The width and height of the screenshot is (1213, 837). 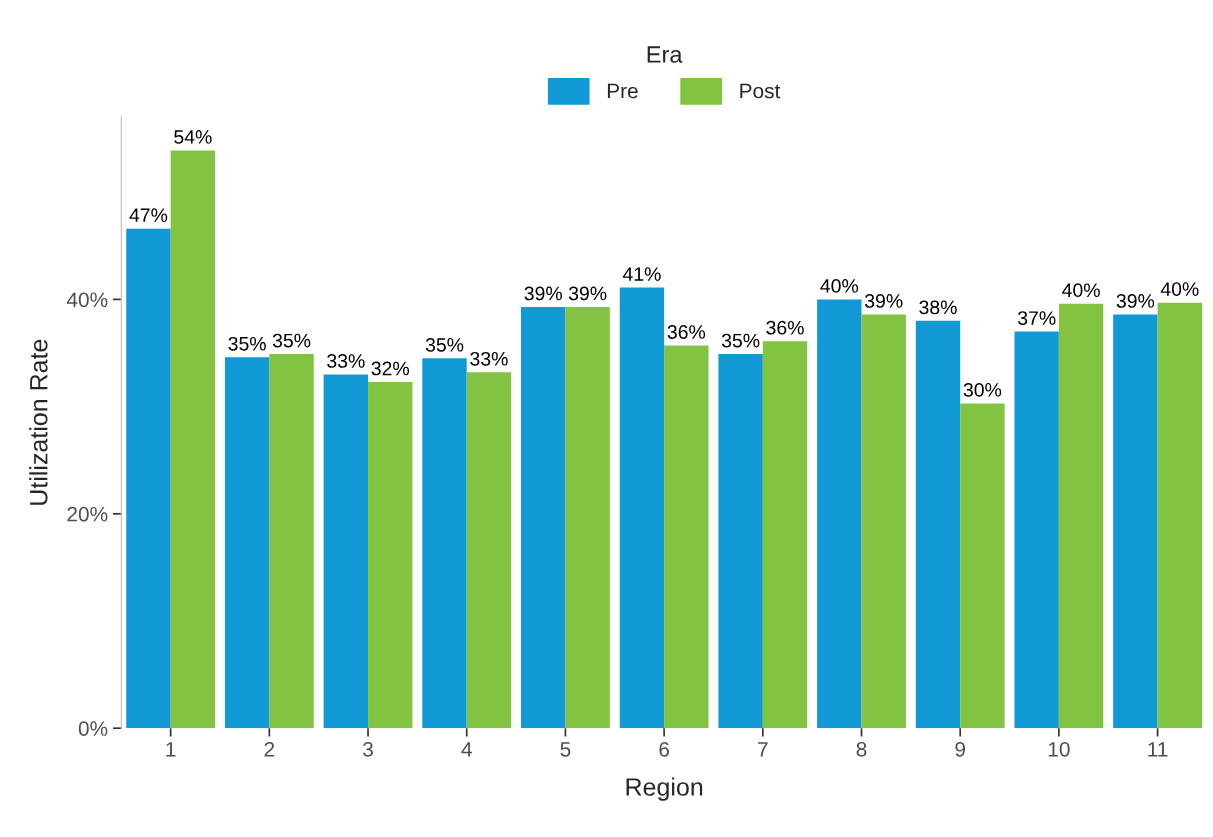 What do you see at coordinates (368, 749) in the screenshot?
I see `x-tick-label: 3` at bounding box center [368, 749].